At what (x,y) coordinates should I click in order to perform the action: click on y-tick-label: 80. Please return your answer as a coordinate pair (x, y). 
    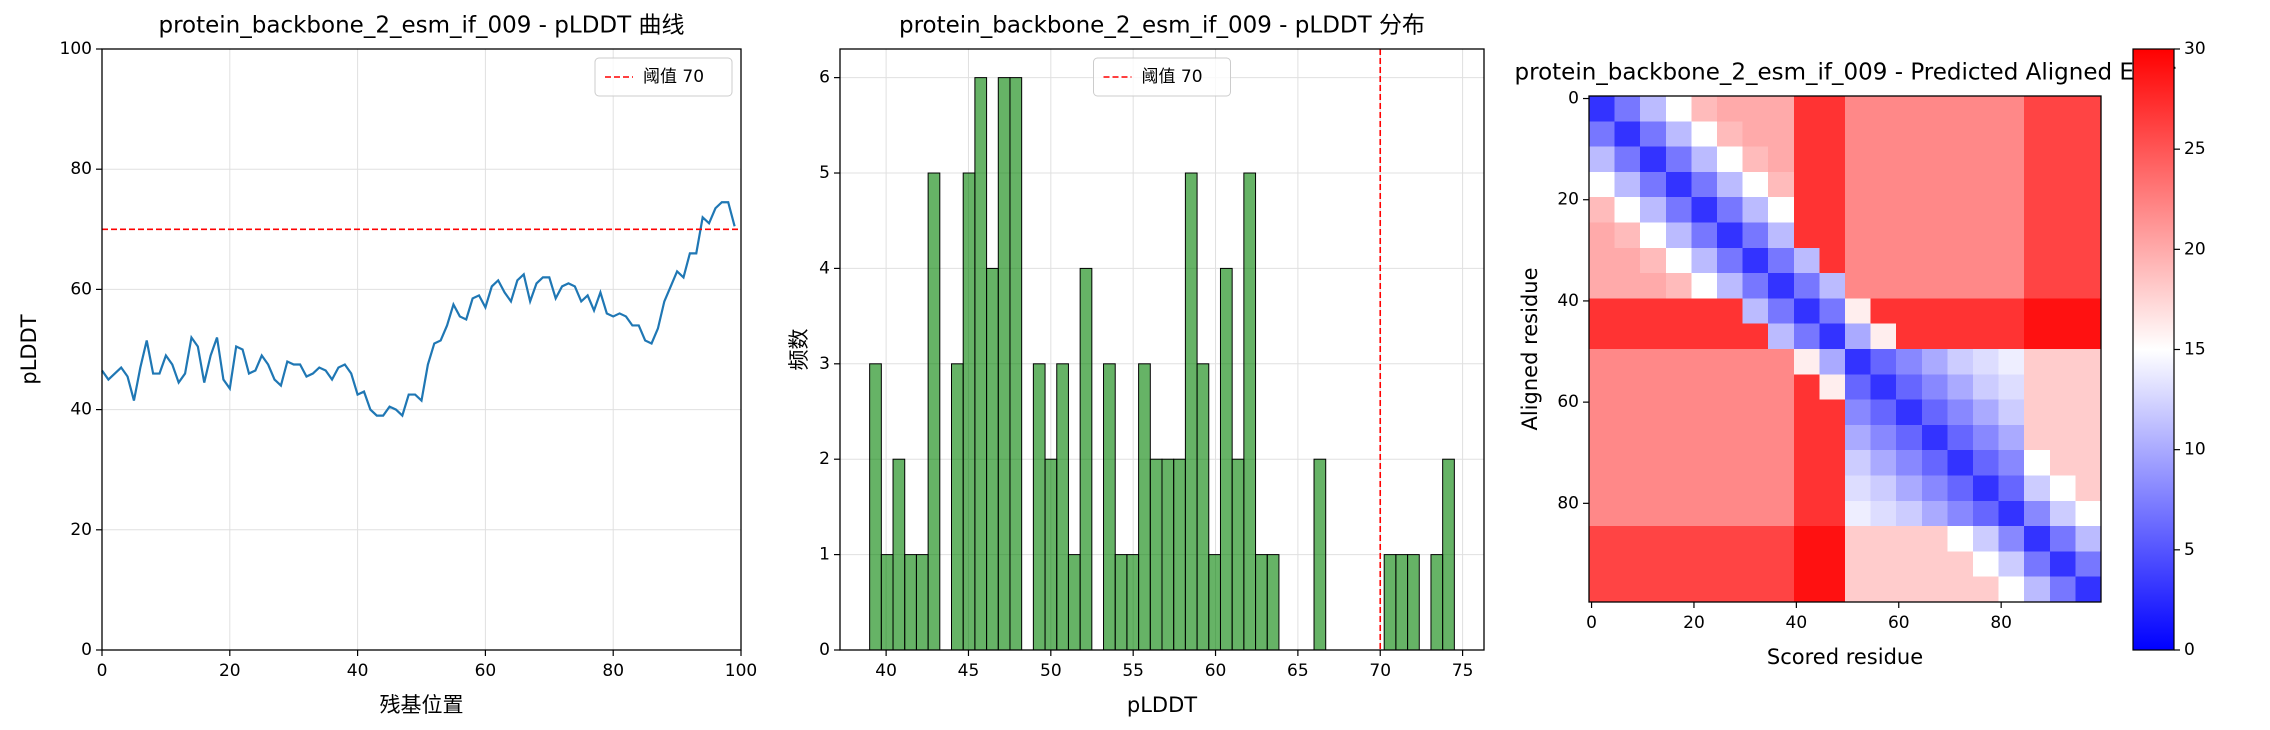
    Looking at the image, I should click on (1568, 503).